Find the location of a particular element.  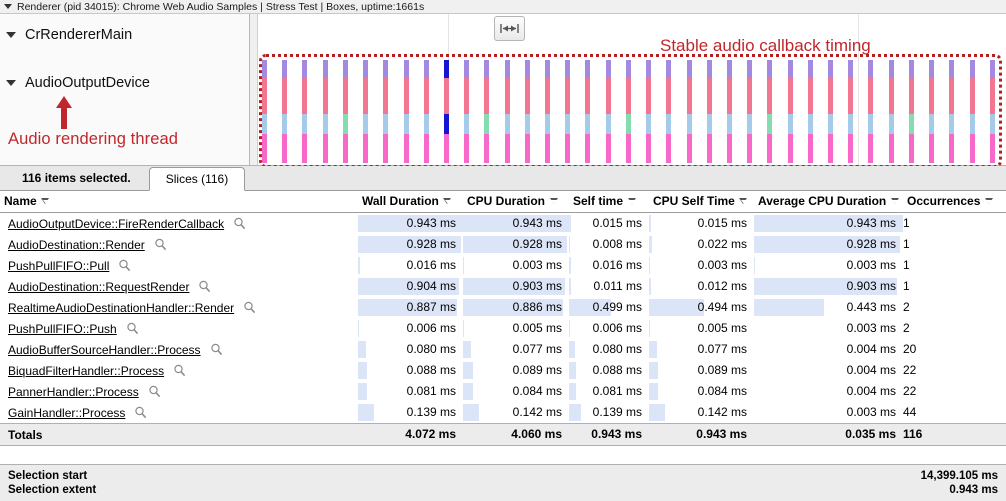

metric-cell: 0.088 ms is located at coordinates (609, 370).